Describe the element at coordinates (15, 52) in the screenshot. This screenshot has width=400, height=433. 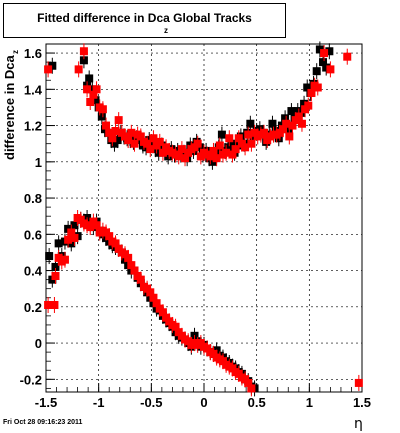
I see `y-axis-label-sub: z` at that location.